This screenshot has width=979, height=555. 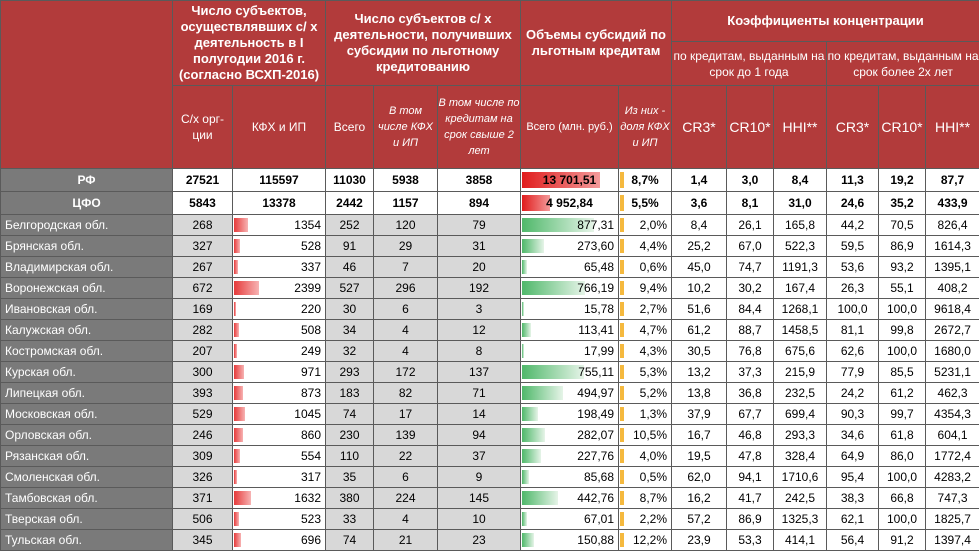 I want to click on table-cell: 380, so click(x=349, y=498).